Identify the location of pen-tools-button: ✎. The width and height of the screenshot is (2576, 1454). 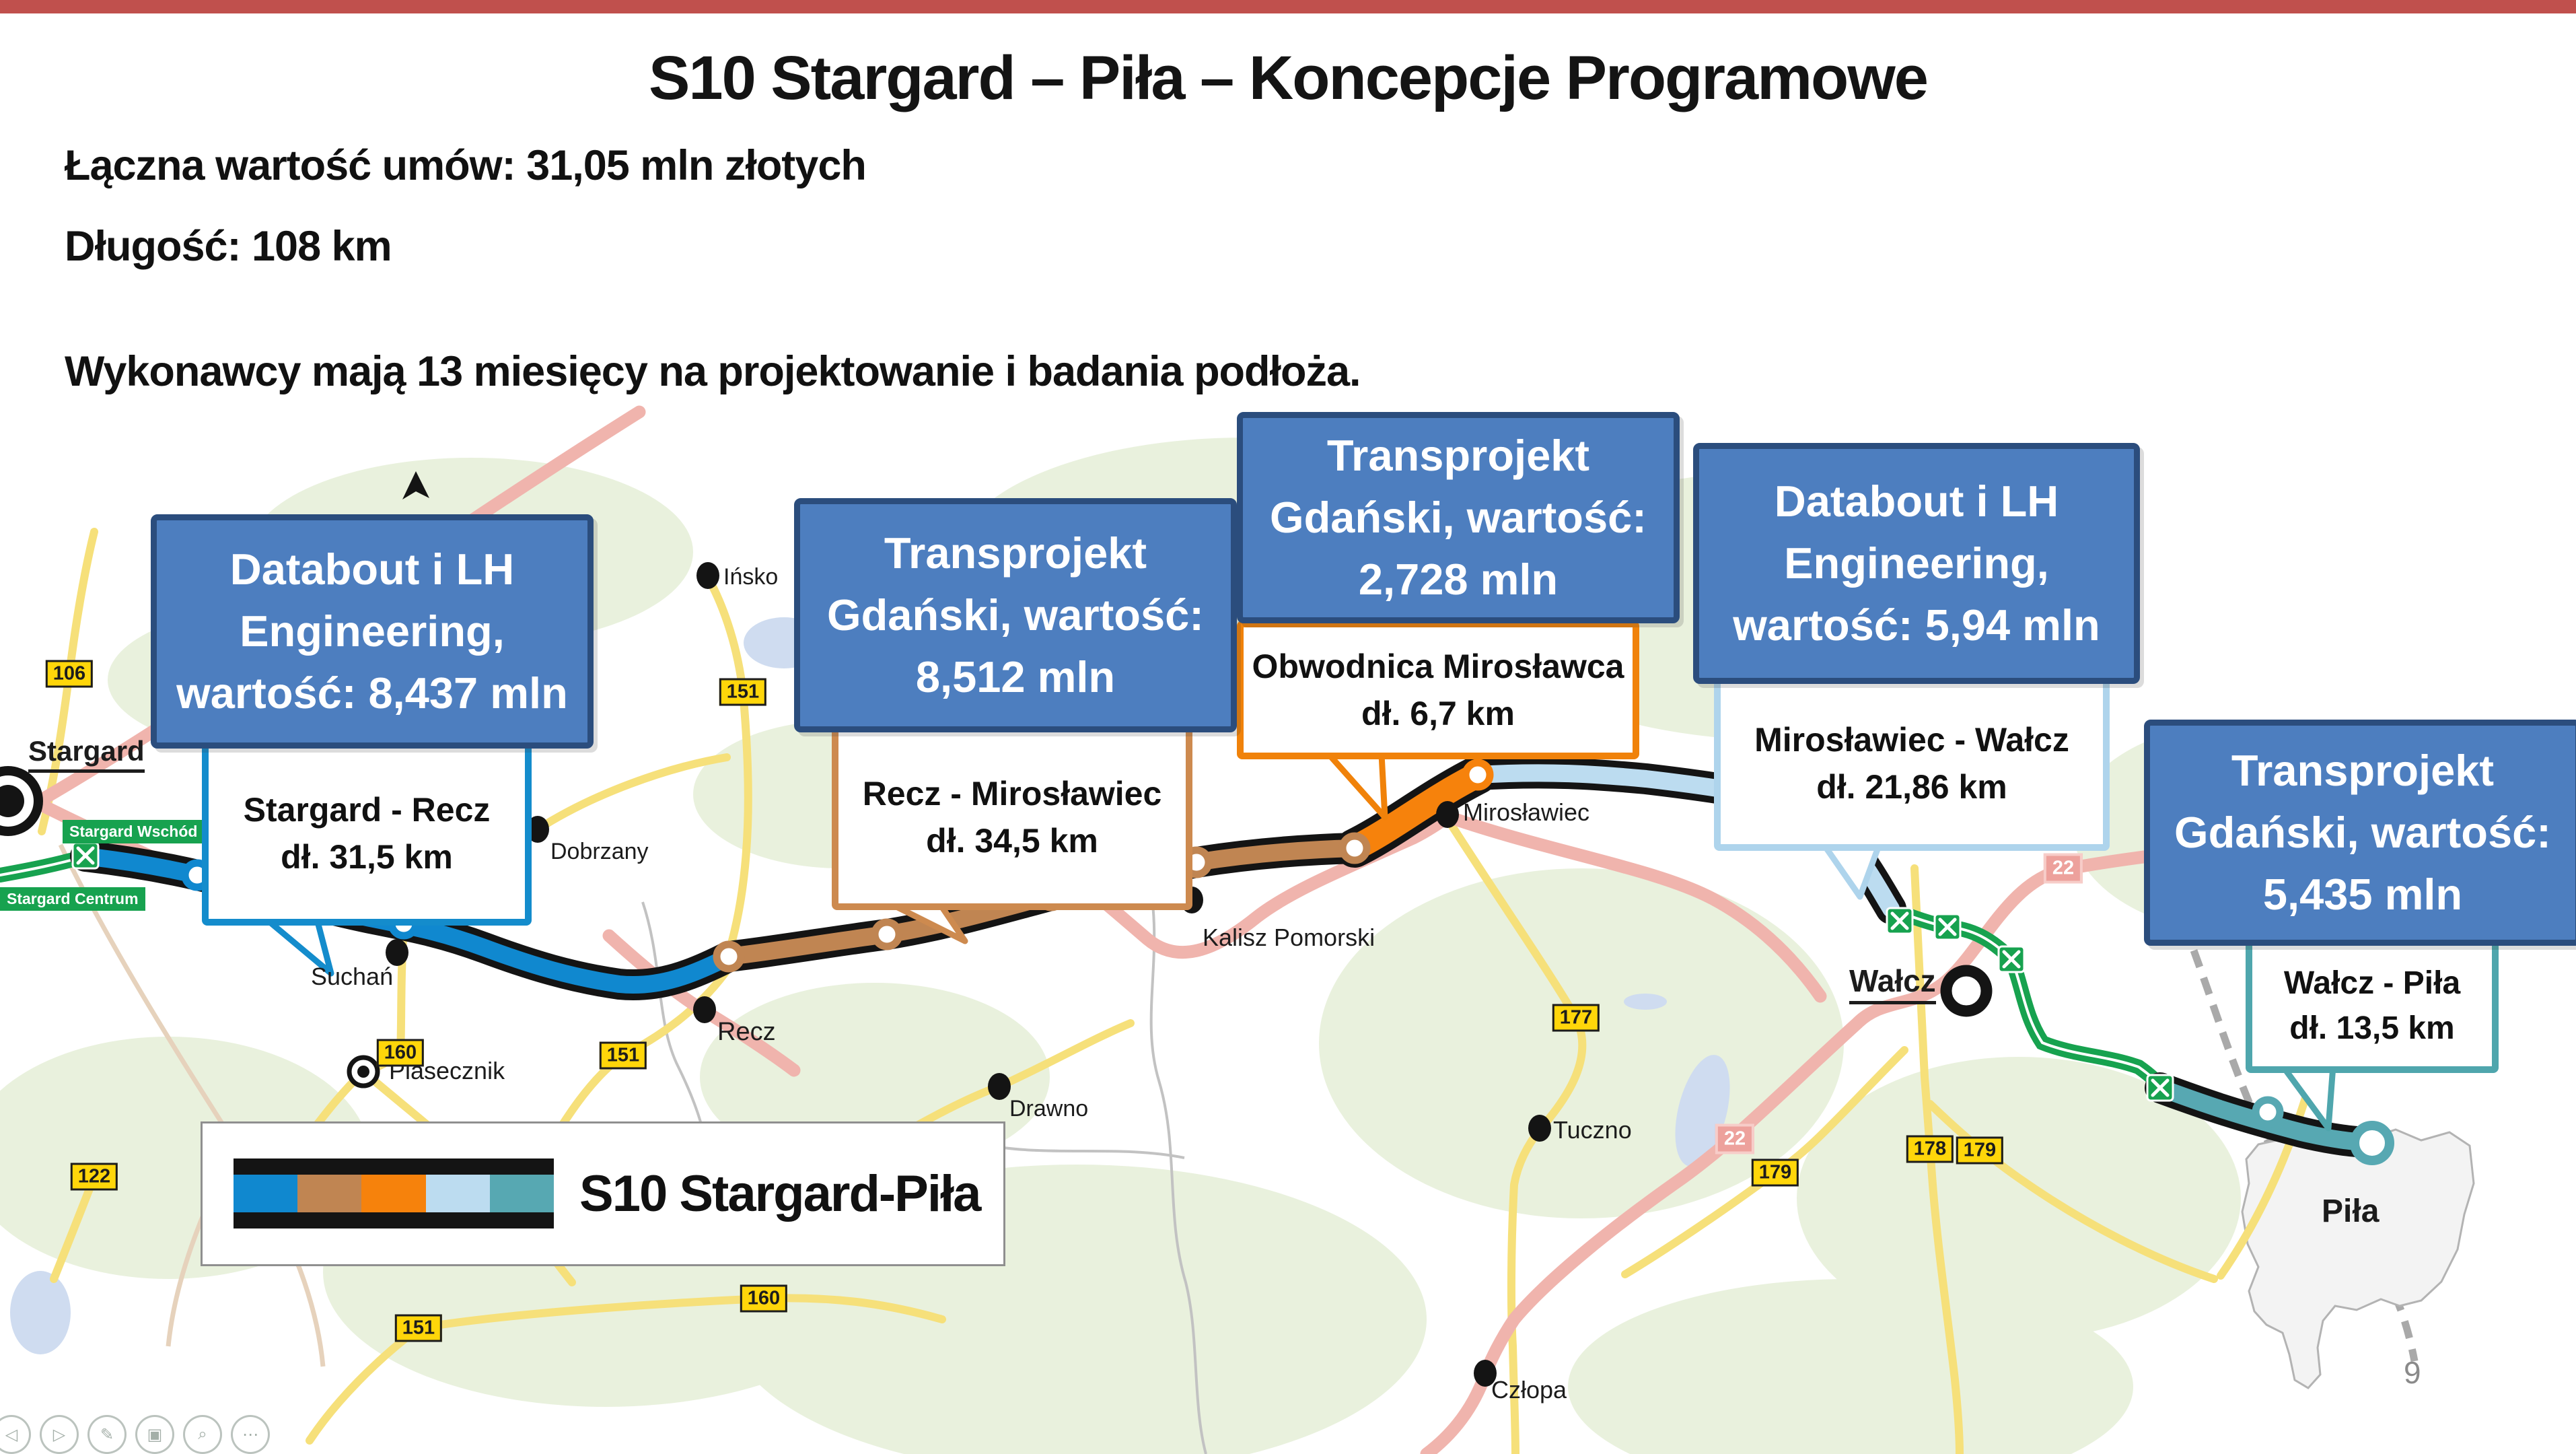
(107, 1434).